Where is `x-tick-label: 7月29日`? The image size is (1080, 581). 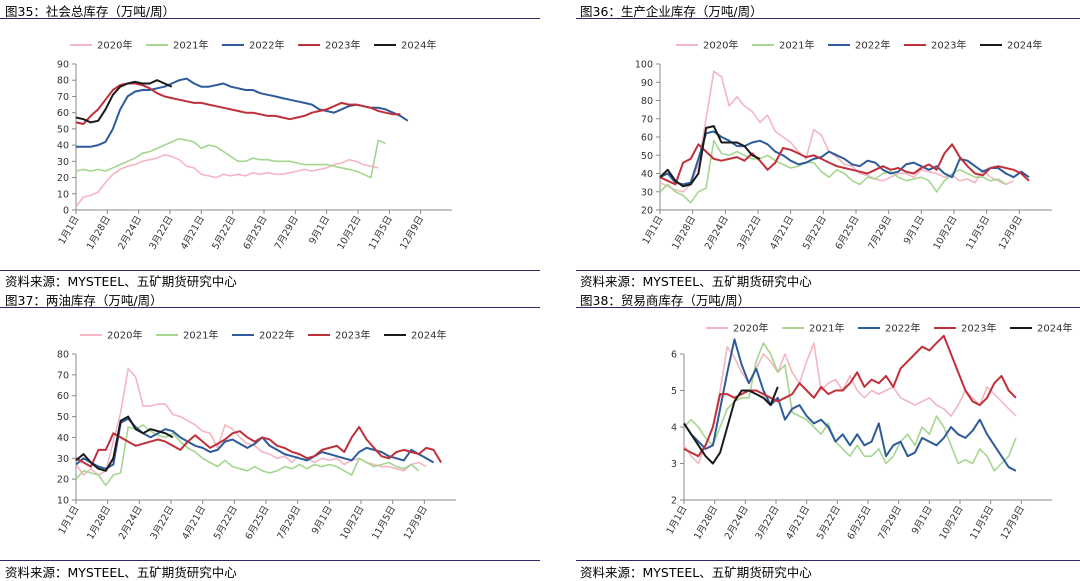
x-tick-label: 7月29日 is located at coordinates (289, 523).